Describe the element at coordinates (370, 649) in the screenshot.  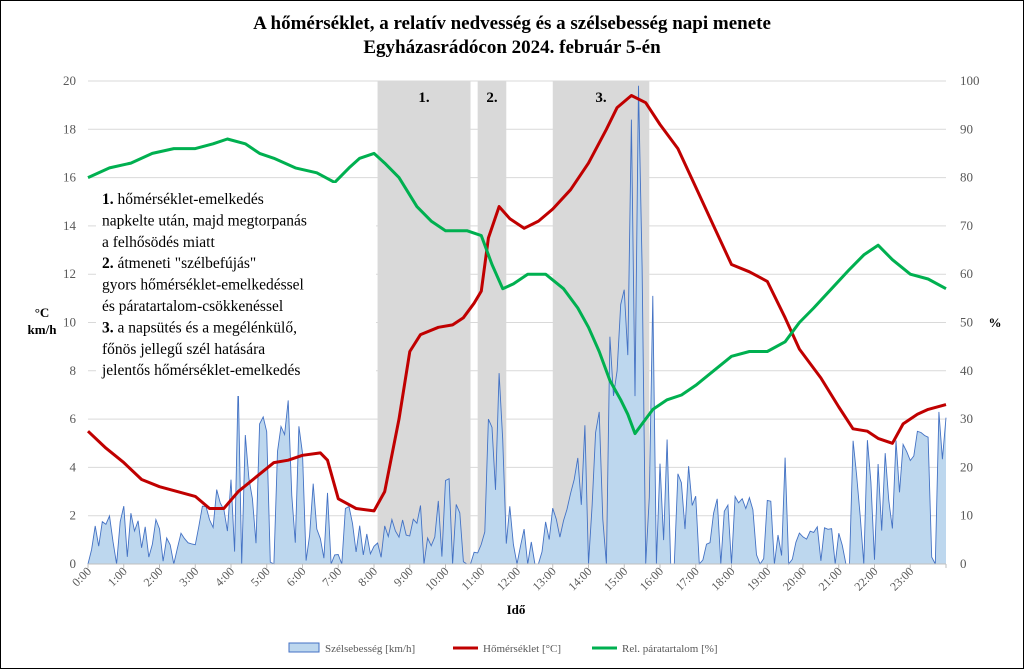
I see `legend-label-wind: Szélsebesség [km/h]` at that location.